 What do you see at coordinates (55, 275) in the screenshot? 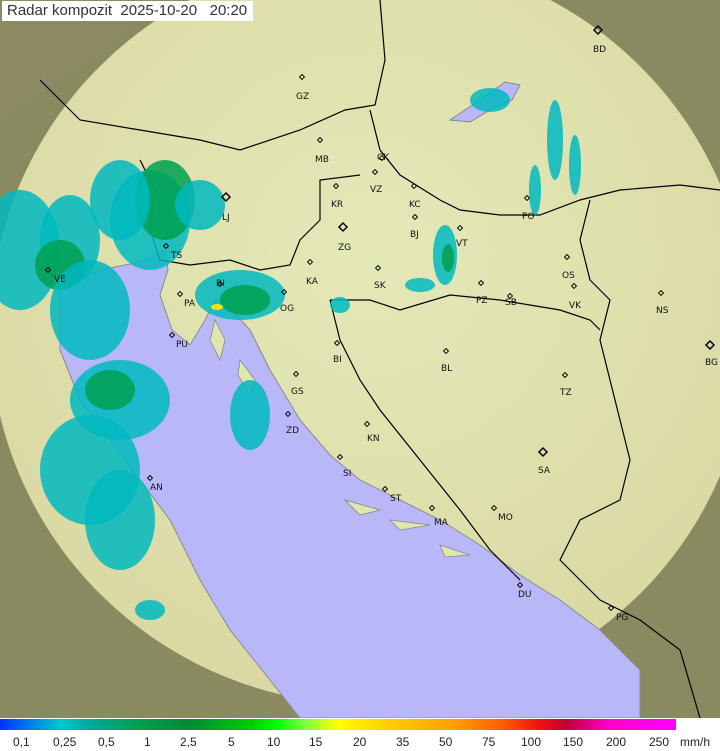
I see `city-ve: VE` at bounding box center [55, 275].